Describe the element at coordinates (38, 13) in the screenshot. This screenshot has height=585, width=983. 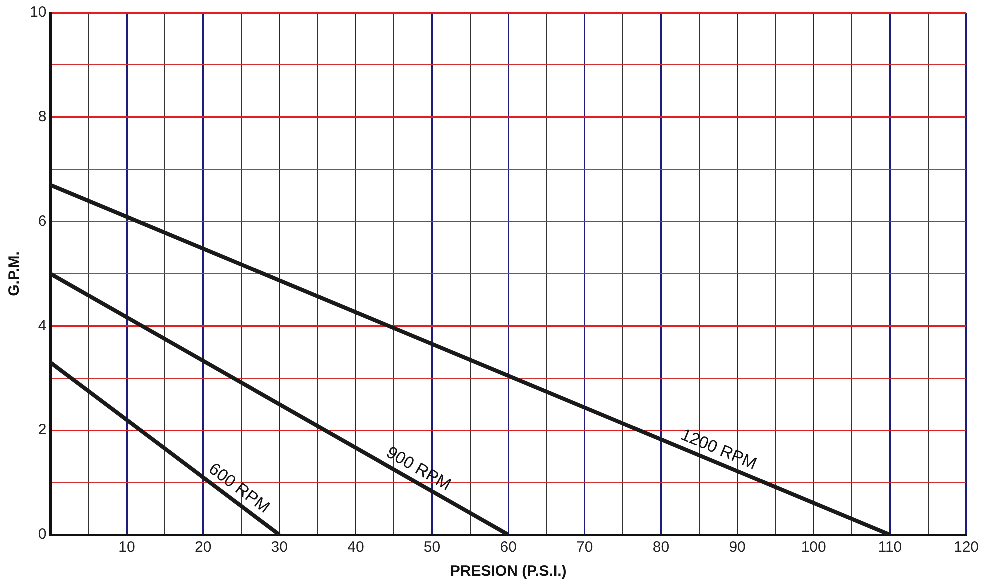
I see `y-tick-label: 10` at that location.